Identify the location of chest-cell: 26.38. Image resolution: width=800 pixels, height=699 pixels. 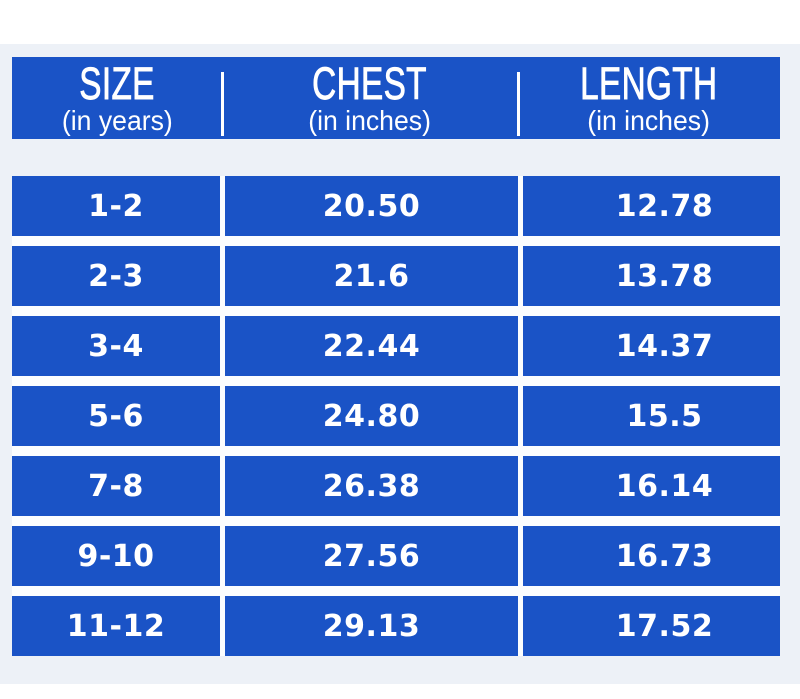
(371, 486).